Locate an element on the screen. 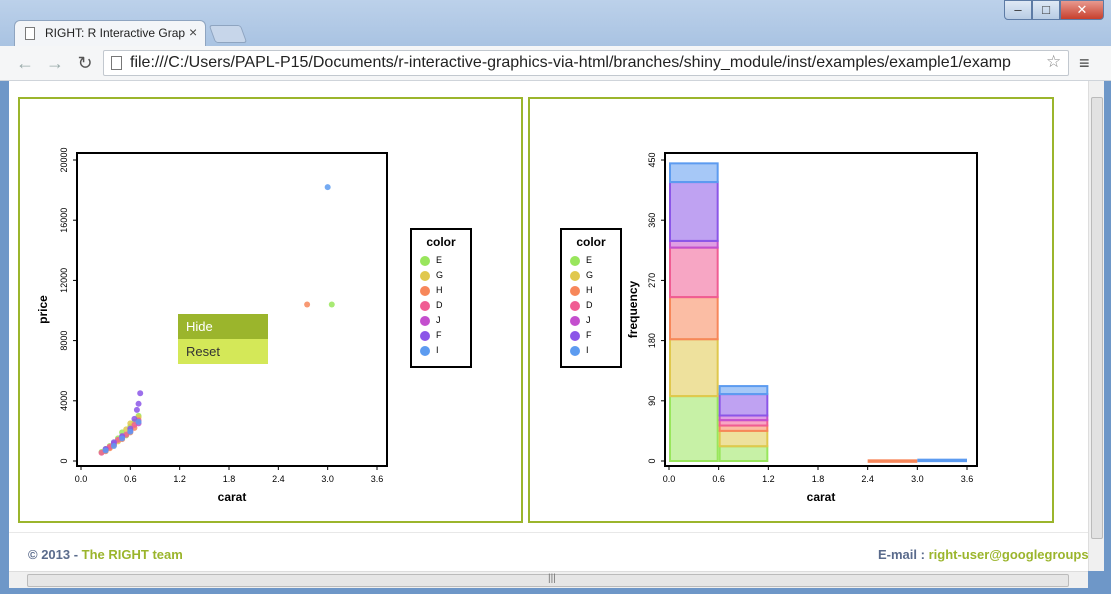 The image size is (1111, 594). horizontal-scrollbar: ||| is located at coordinates (548, 579).